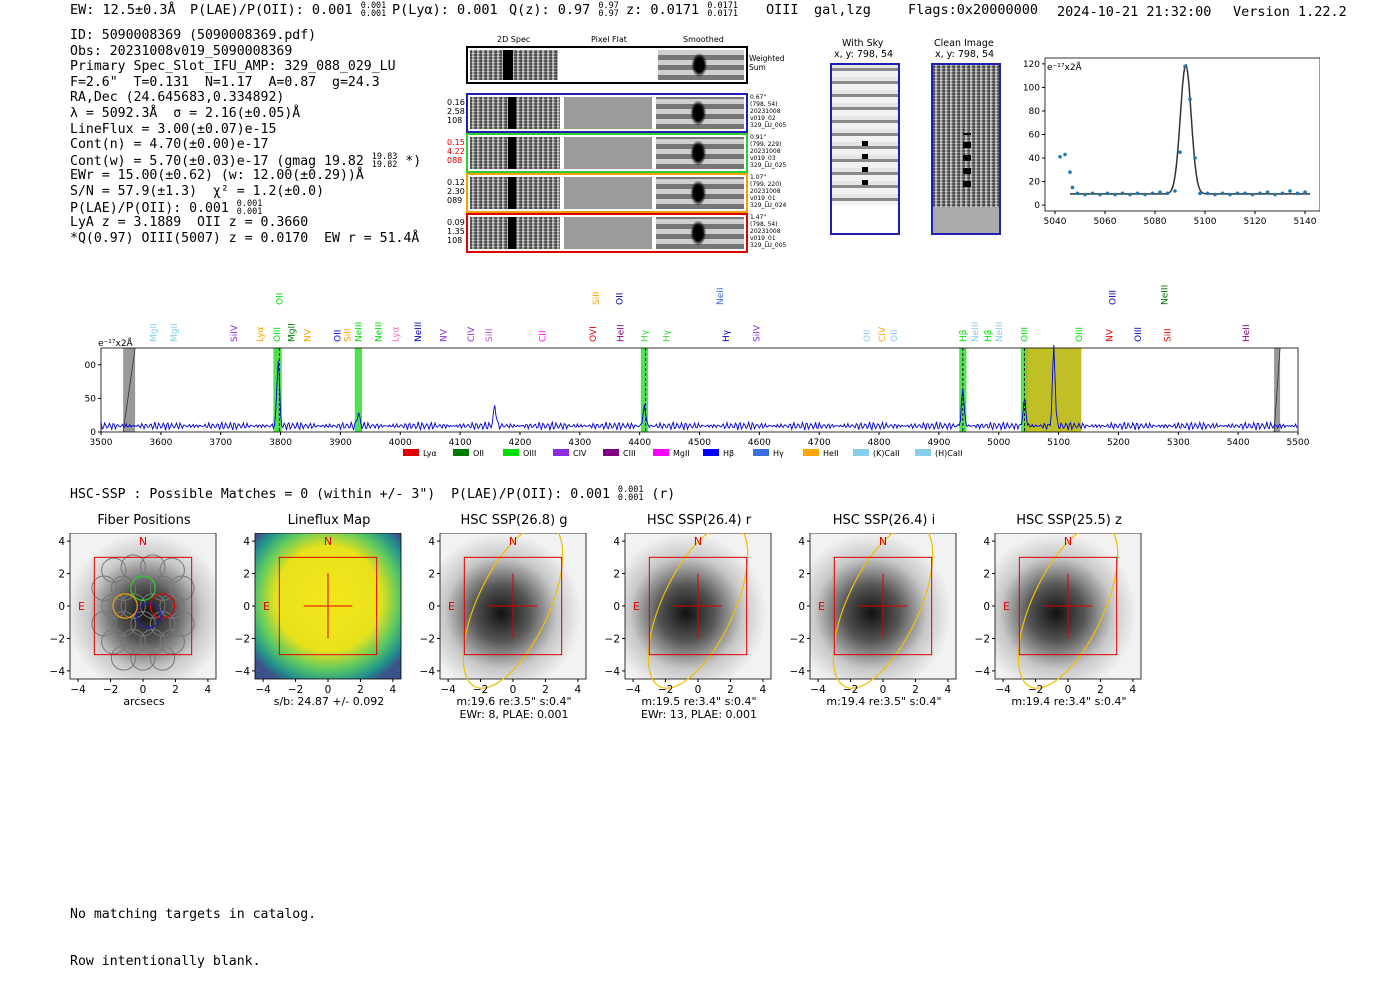  I want to click on zoom-ytick-label: 80, so click(1035, 112).